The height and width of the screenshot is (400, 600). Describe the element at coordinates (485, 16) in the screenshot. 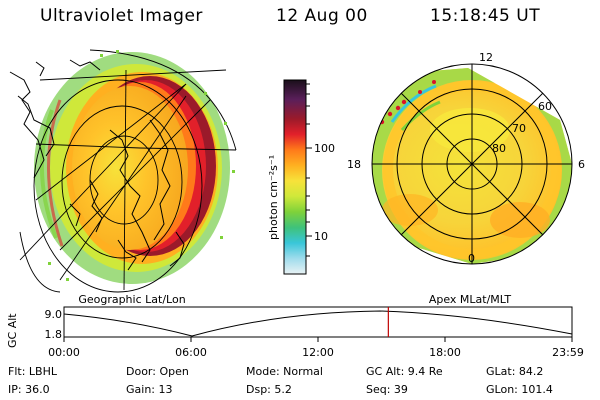

I see `image-time: 15:18:45 UT` at that location.